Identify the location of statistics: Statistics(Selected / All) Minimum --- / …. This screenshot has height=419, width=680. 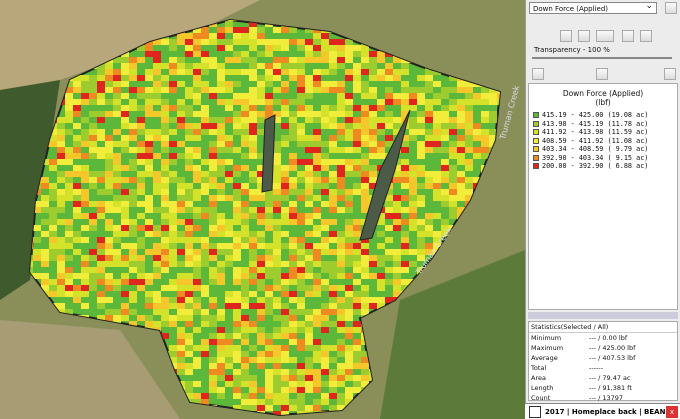
(603, 361).